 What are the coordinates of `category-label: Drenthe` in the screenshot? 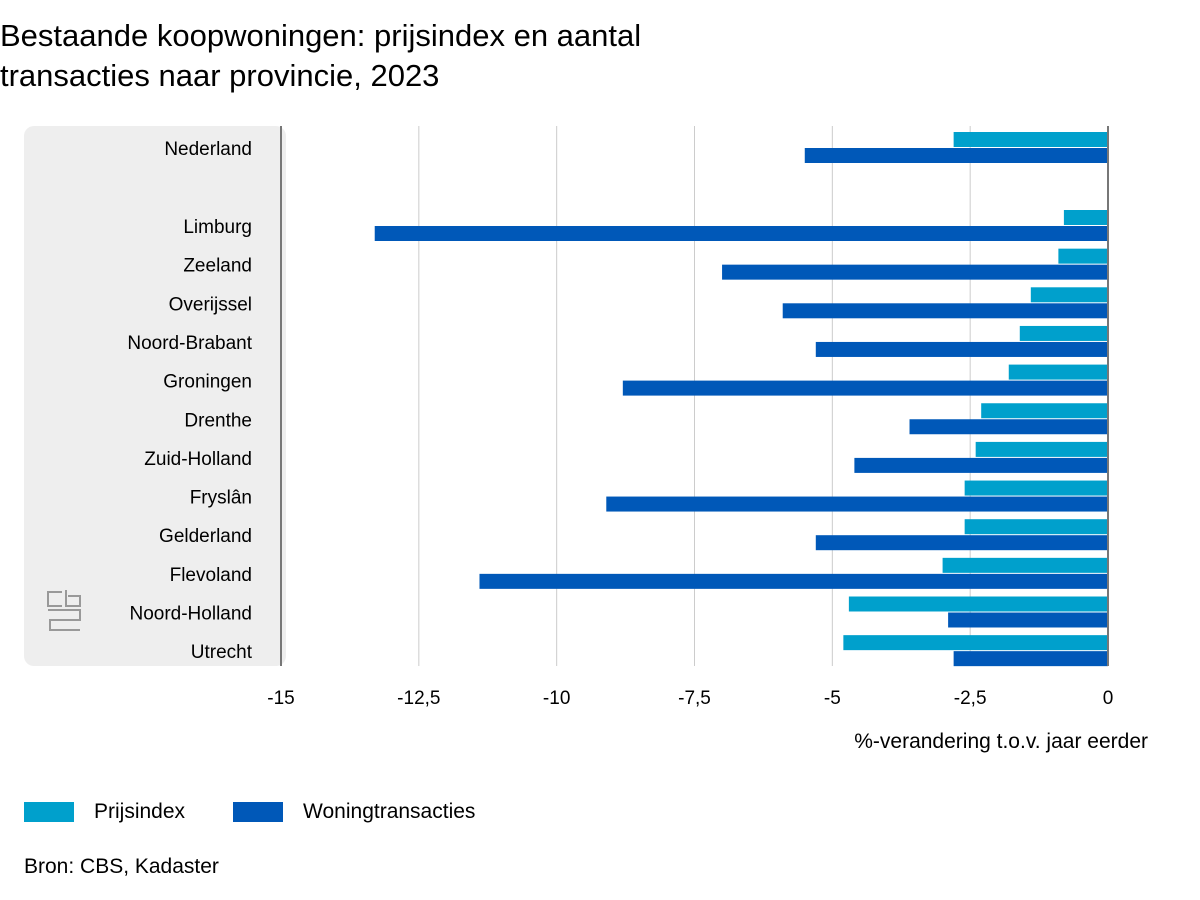 It's located at (218, 420).